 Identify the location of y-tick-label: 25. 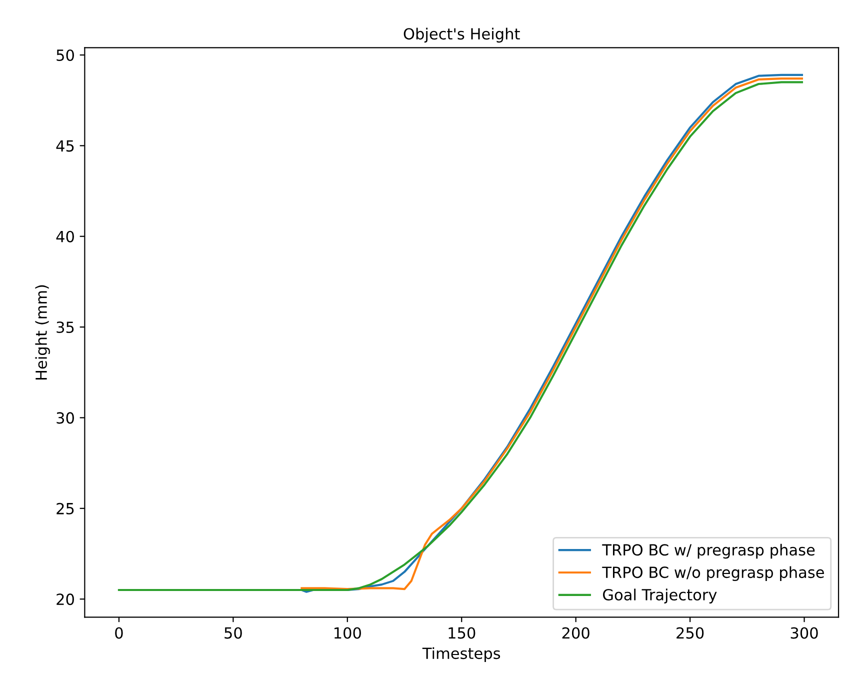
(65, 508).